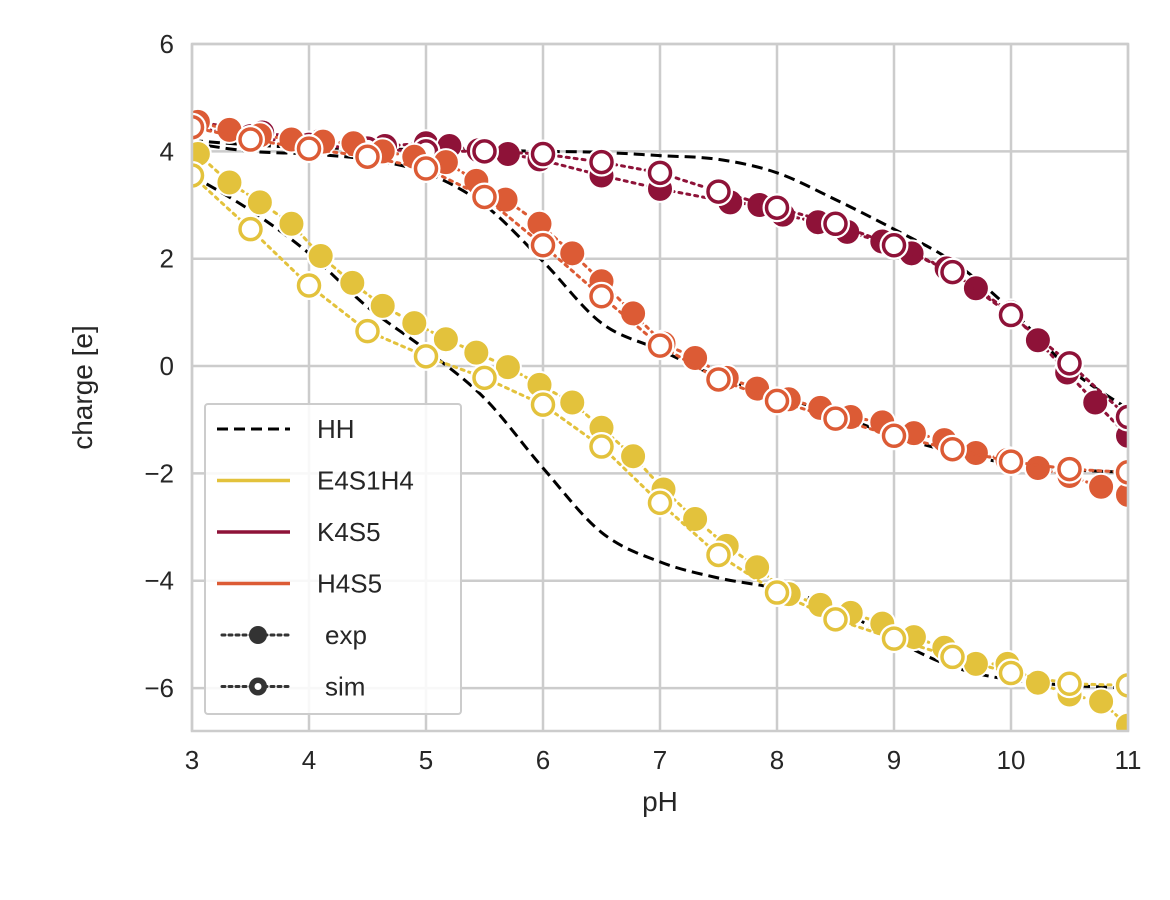  I want to click on y-axis-title: charge [e], so click(82, 387).